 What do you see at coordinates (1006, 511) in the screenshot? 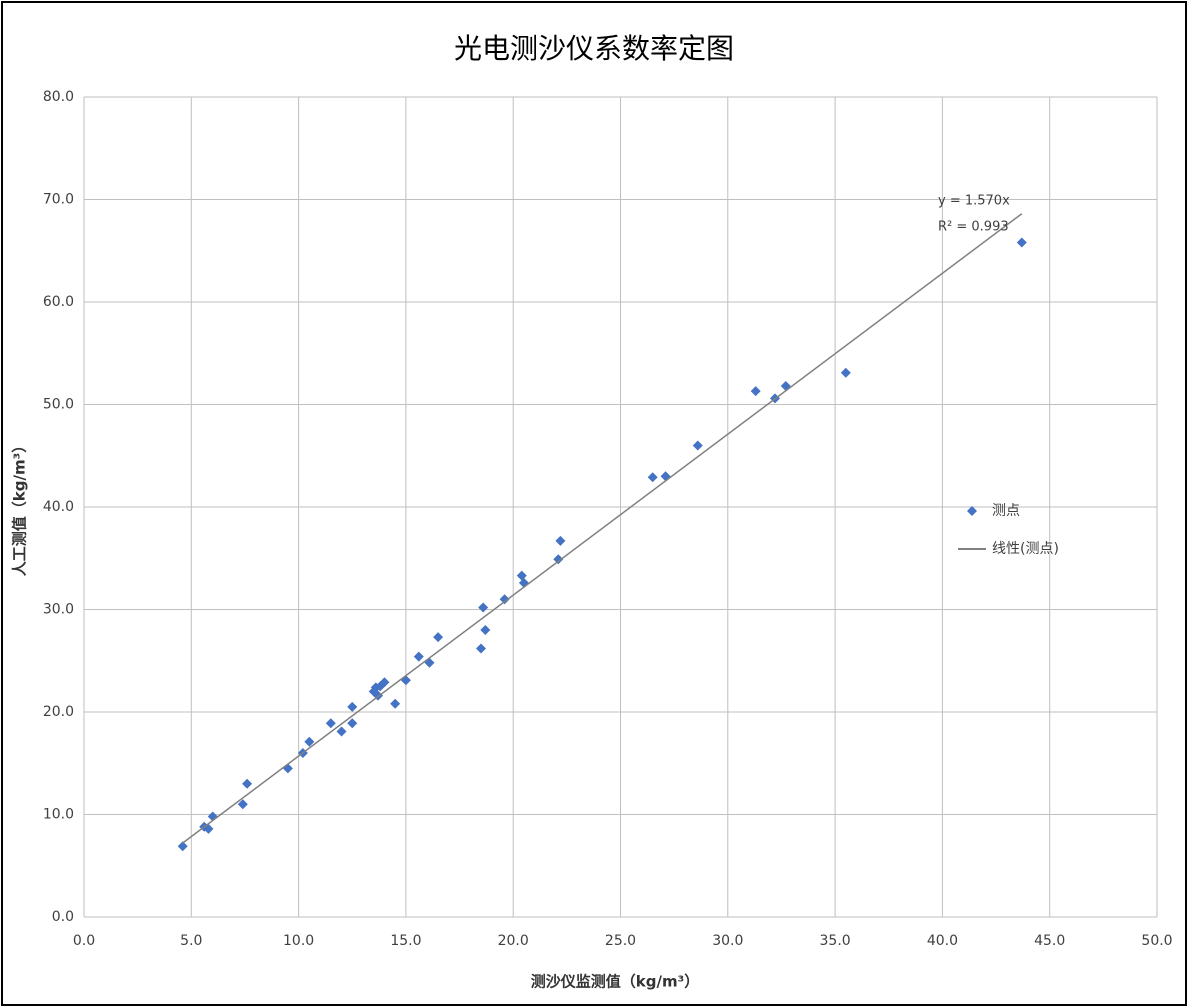
I see `legend-label: 测点` at bounding box center [1006, 511].